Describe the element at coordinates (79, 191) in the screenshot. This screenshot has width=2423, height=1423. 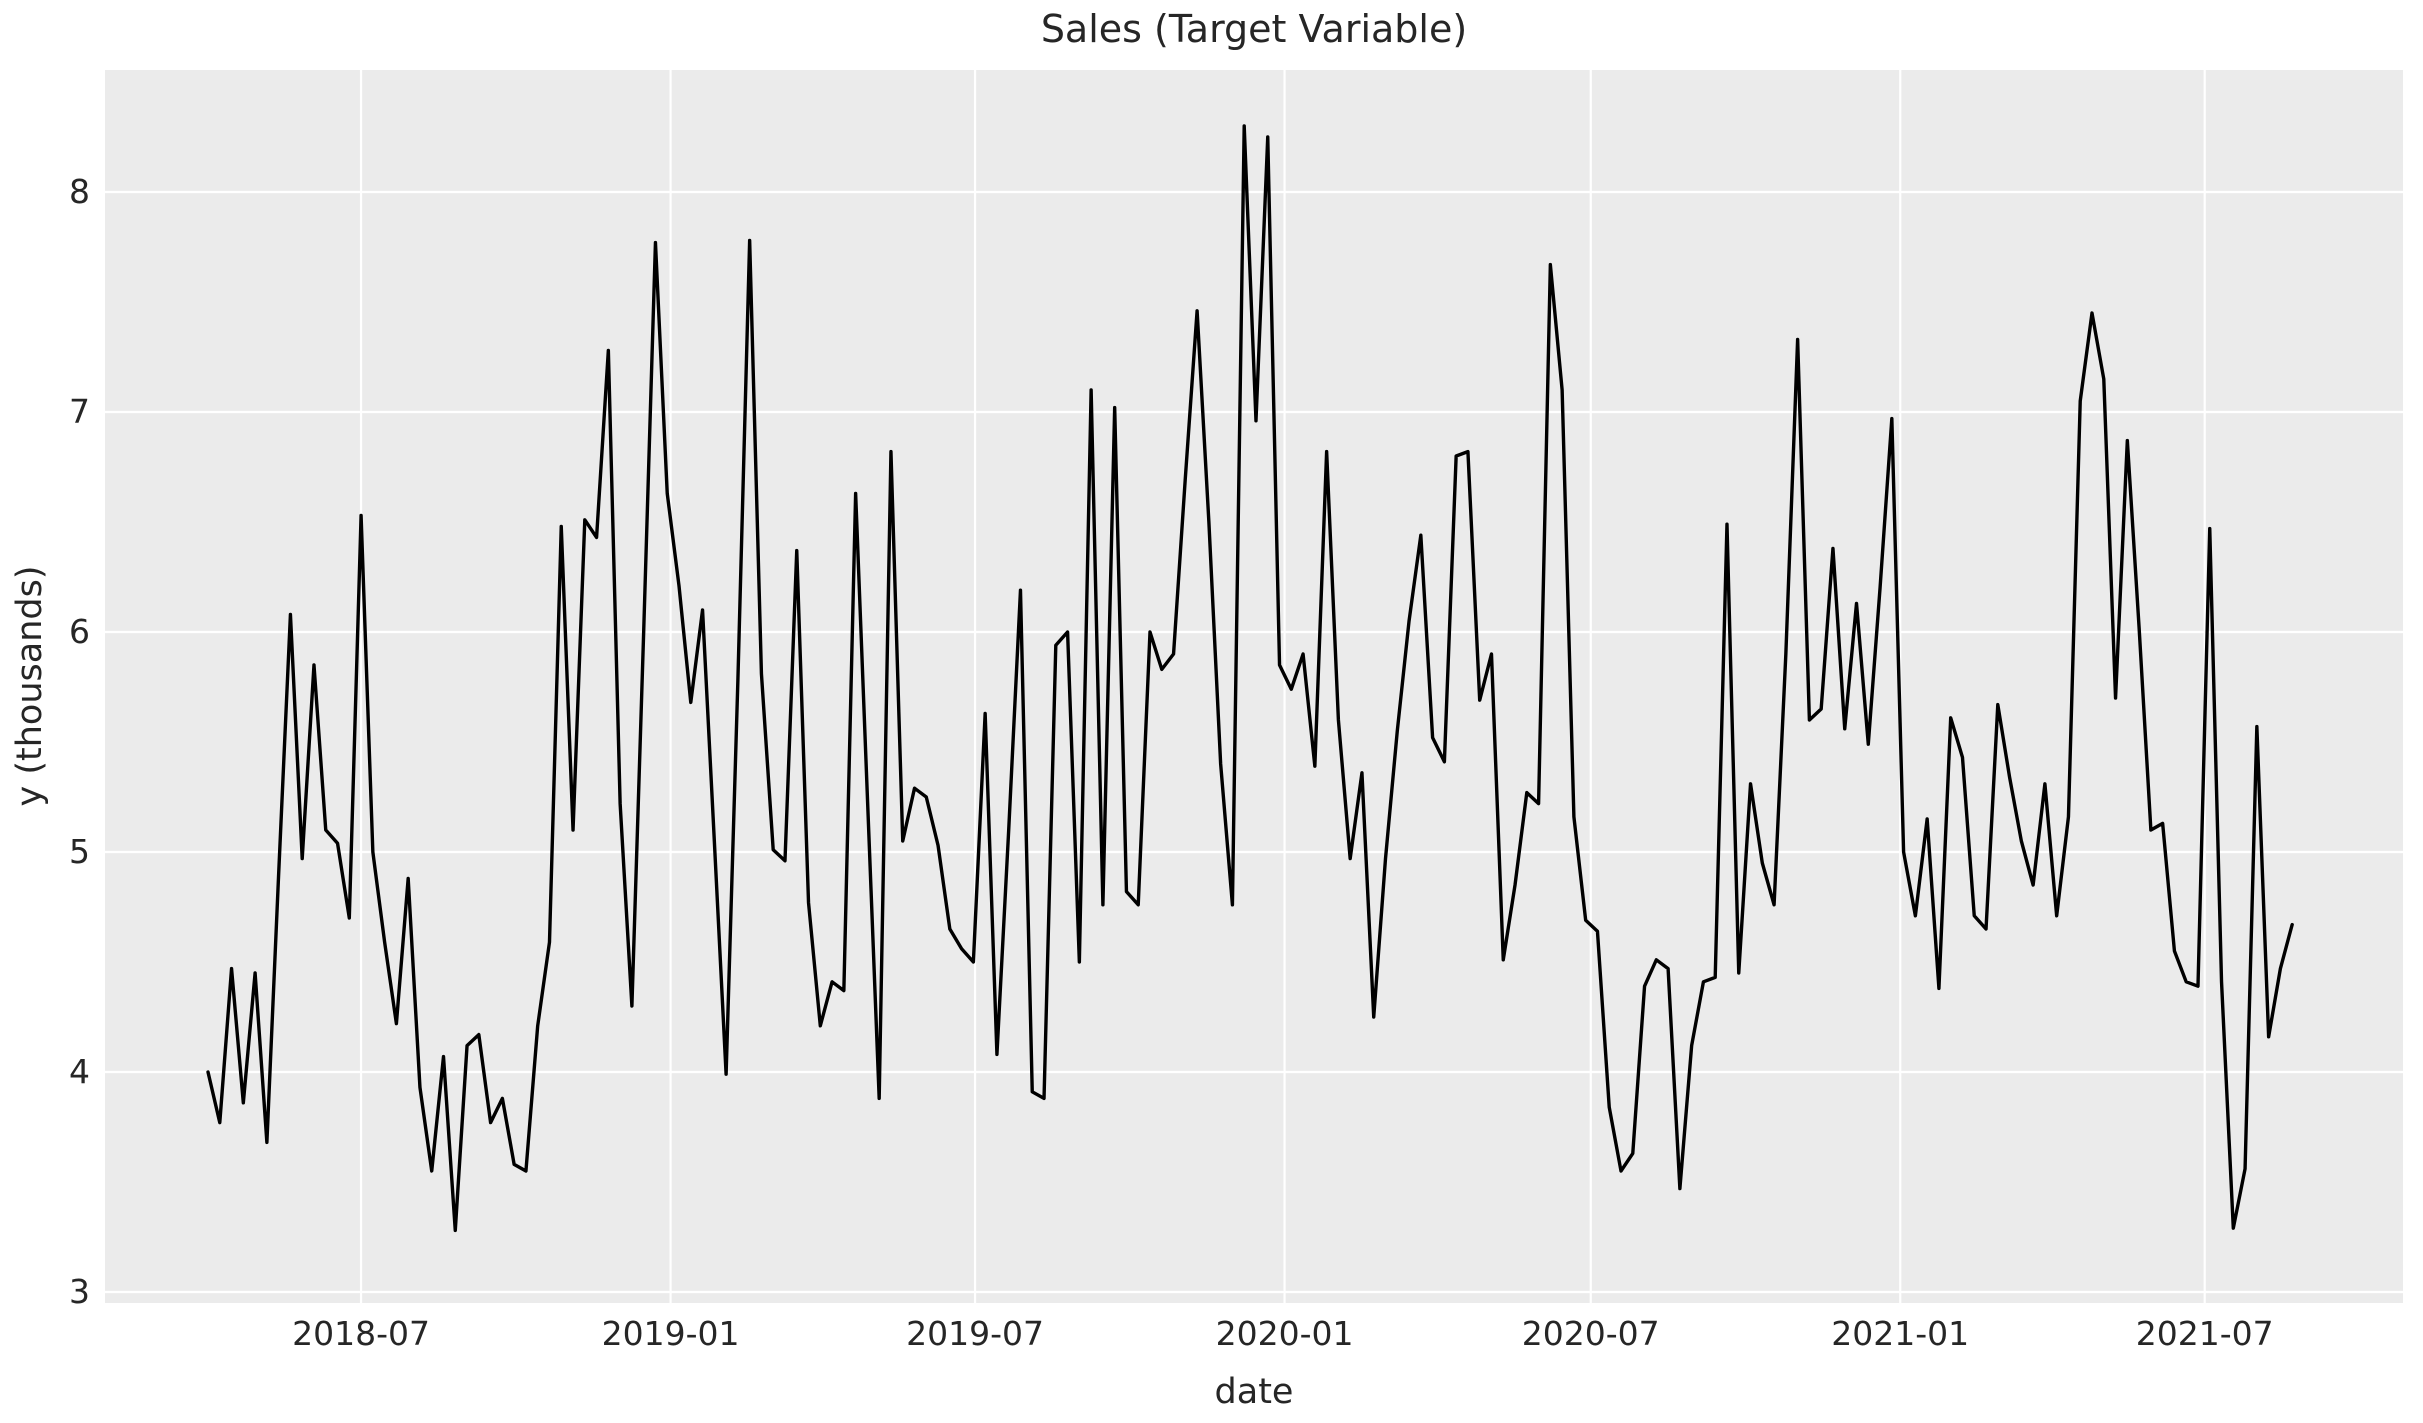
I see `y-tick-label: 8` at that location.